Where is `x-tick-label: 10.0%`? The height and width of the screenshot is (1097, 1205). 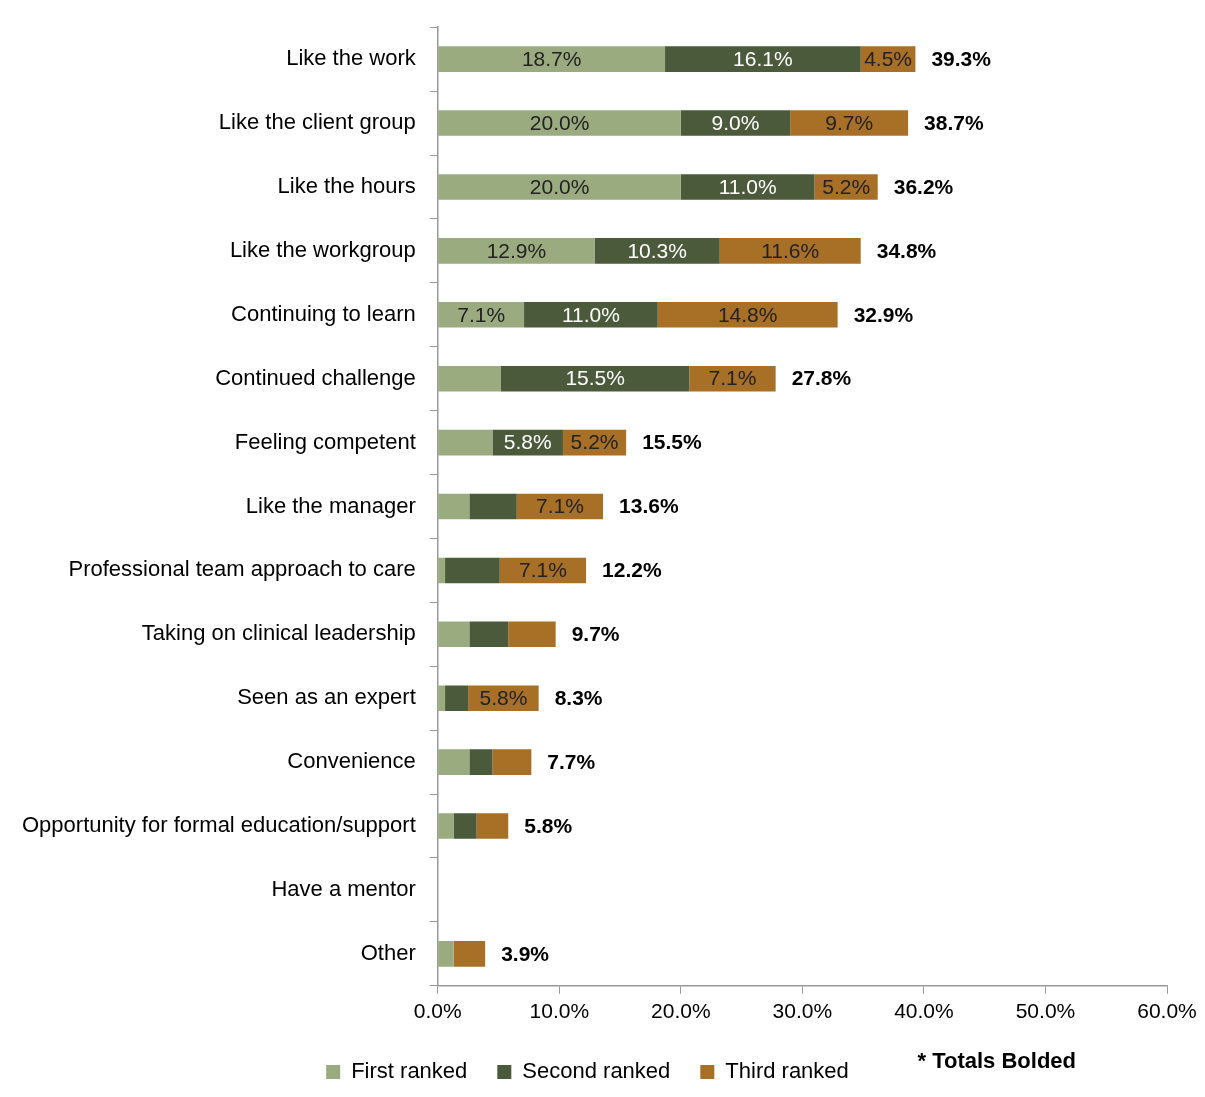
x-tick-label: 10.0% is located at coordinates (559, 1011).